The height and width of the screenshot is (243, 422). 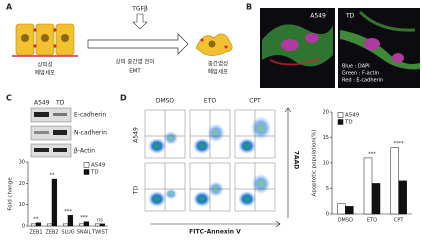 What do you see at coordinates (362, 81) in the screenshot?
I see `stain-legend: Red : E-cadherin` at bounding box center [362, 81].